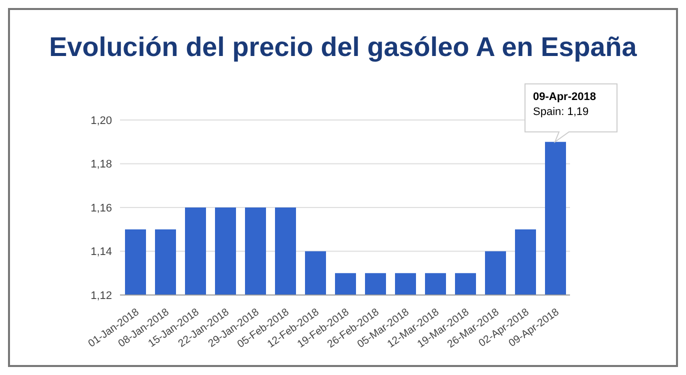 This screenshot has height=375, width=686. What do you see at coordinates (101, 164) in the screenshot?
I see `y-tick-label: 1,18` at bounding box center [101, 164].